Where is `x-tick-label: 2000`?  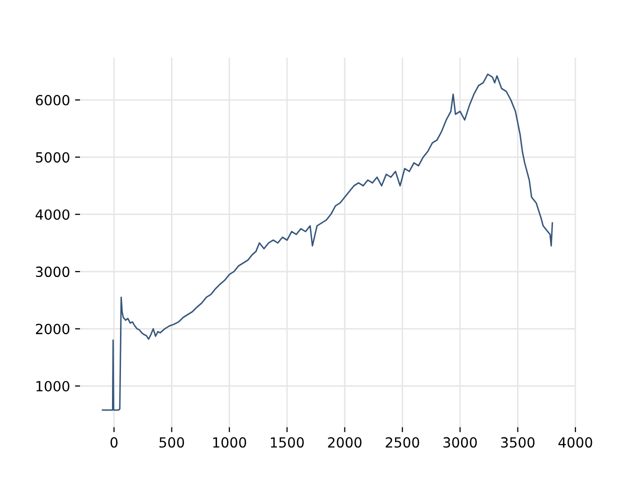 x-tick-label: 2000 is located at coordinates (345, 442).